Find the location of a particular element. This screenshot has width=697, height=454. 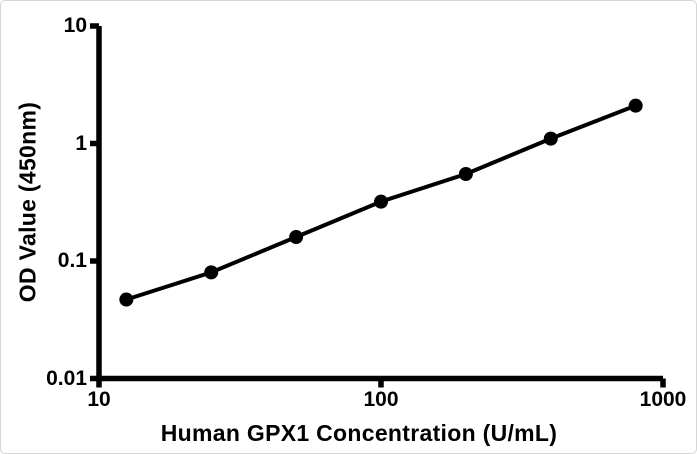

y-axis-title: OD Value (450nm) is located at coordinates (27, 202).